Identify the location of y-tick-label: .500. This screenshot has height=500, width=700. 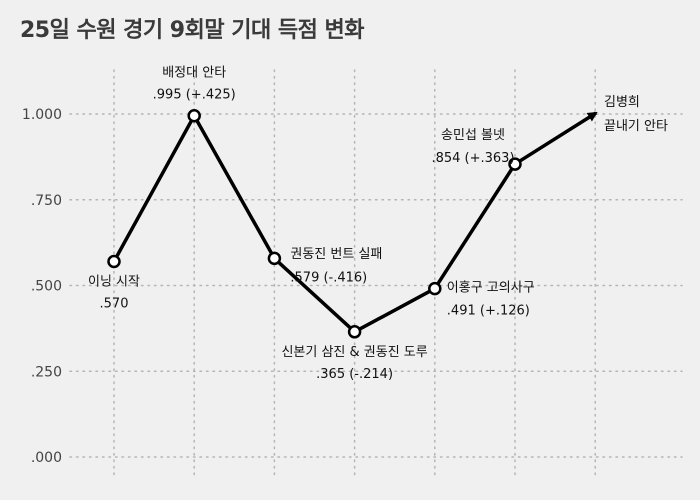
(46, 287).